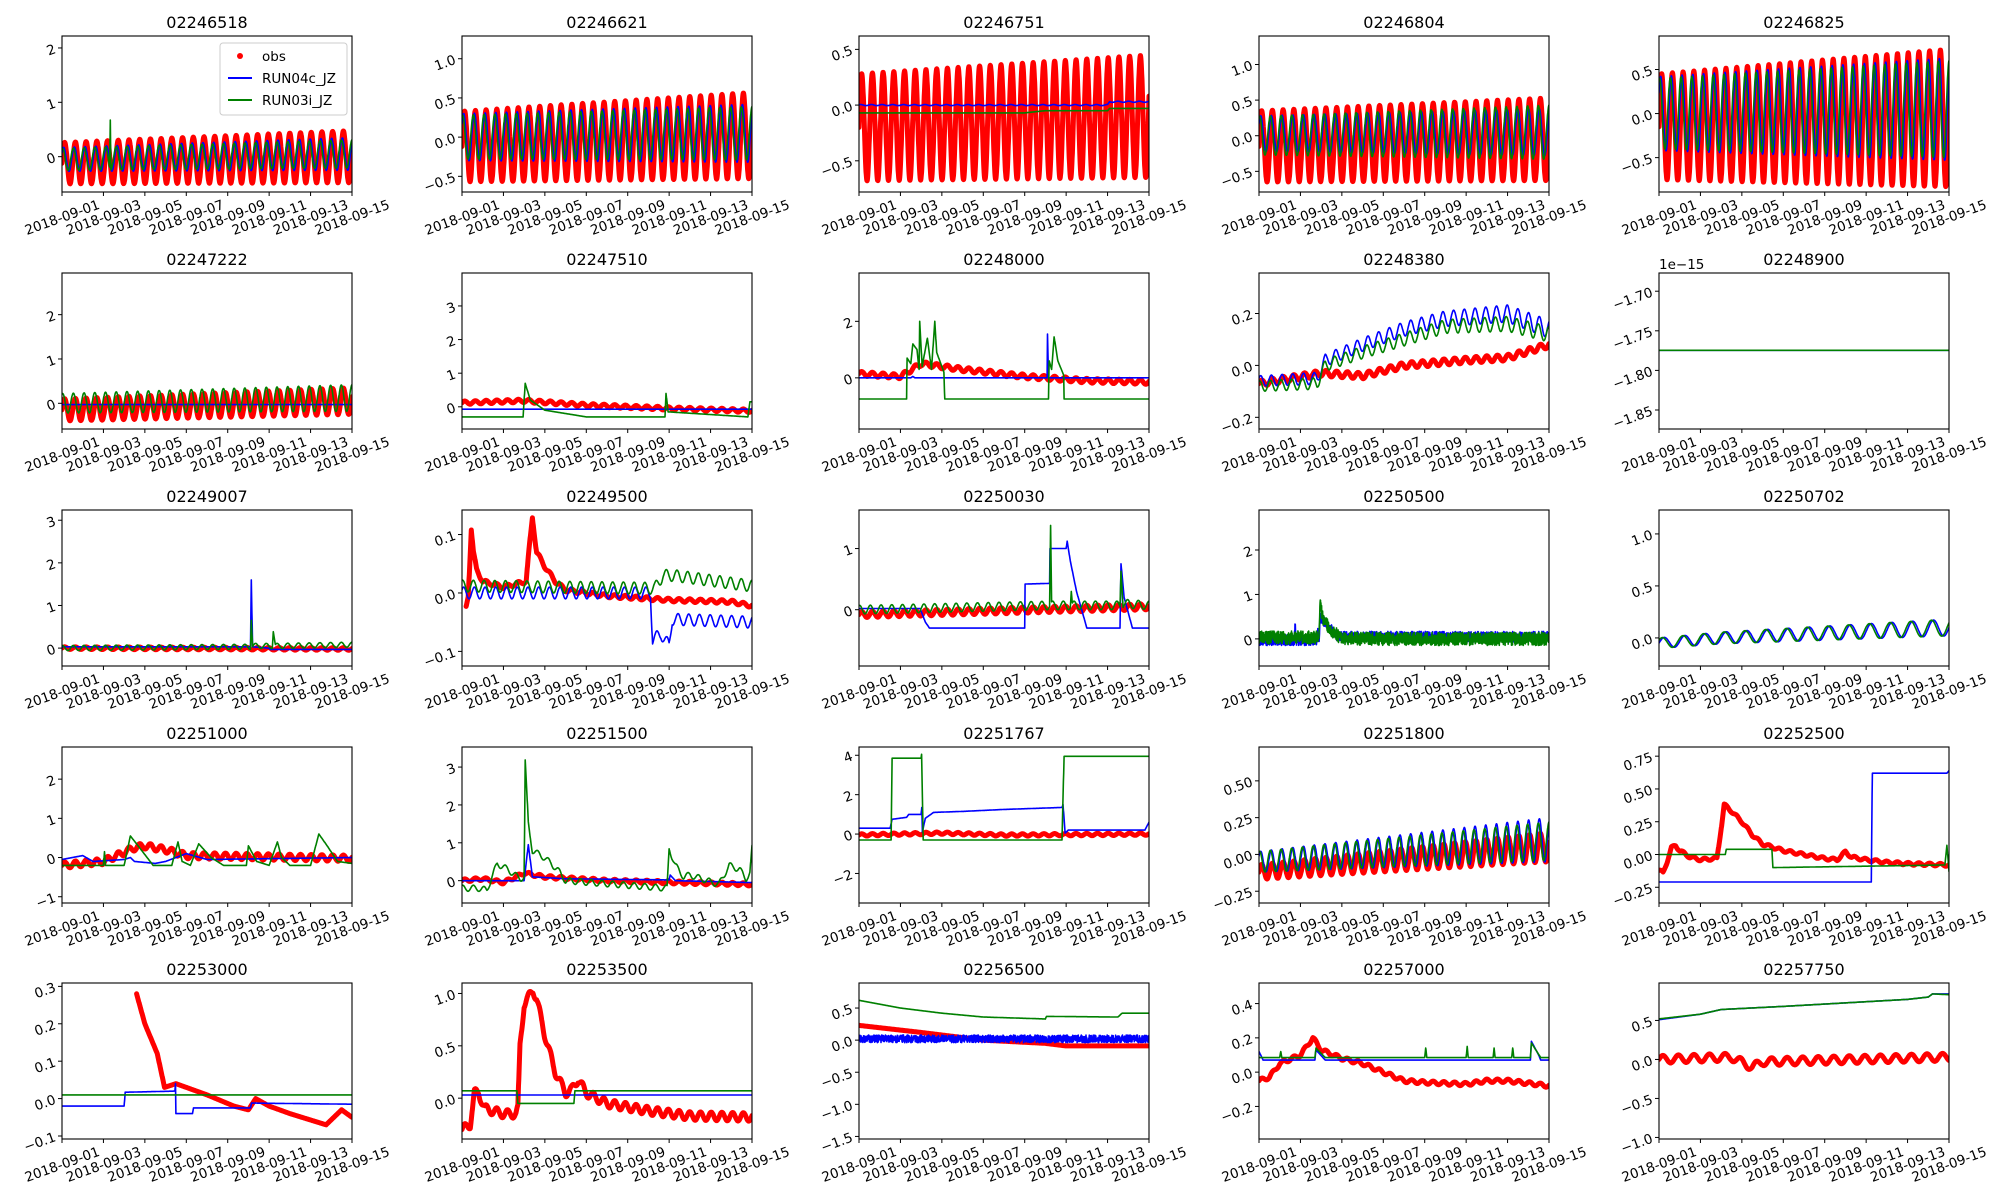  I want to click on legend-marker-obs, so click(240, 56).